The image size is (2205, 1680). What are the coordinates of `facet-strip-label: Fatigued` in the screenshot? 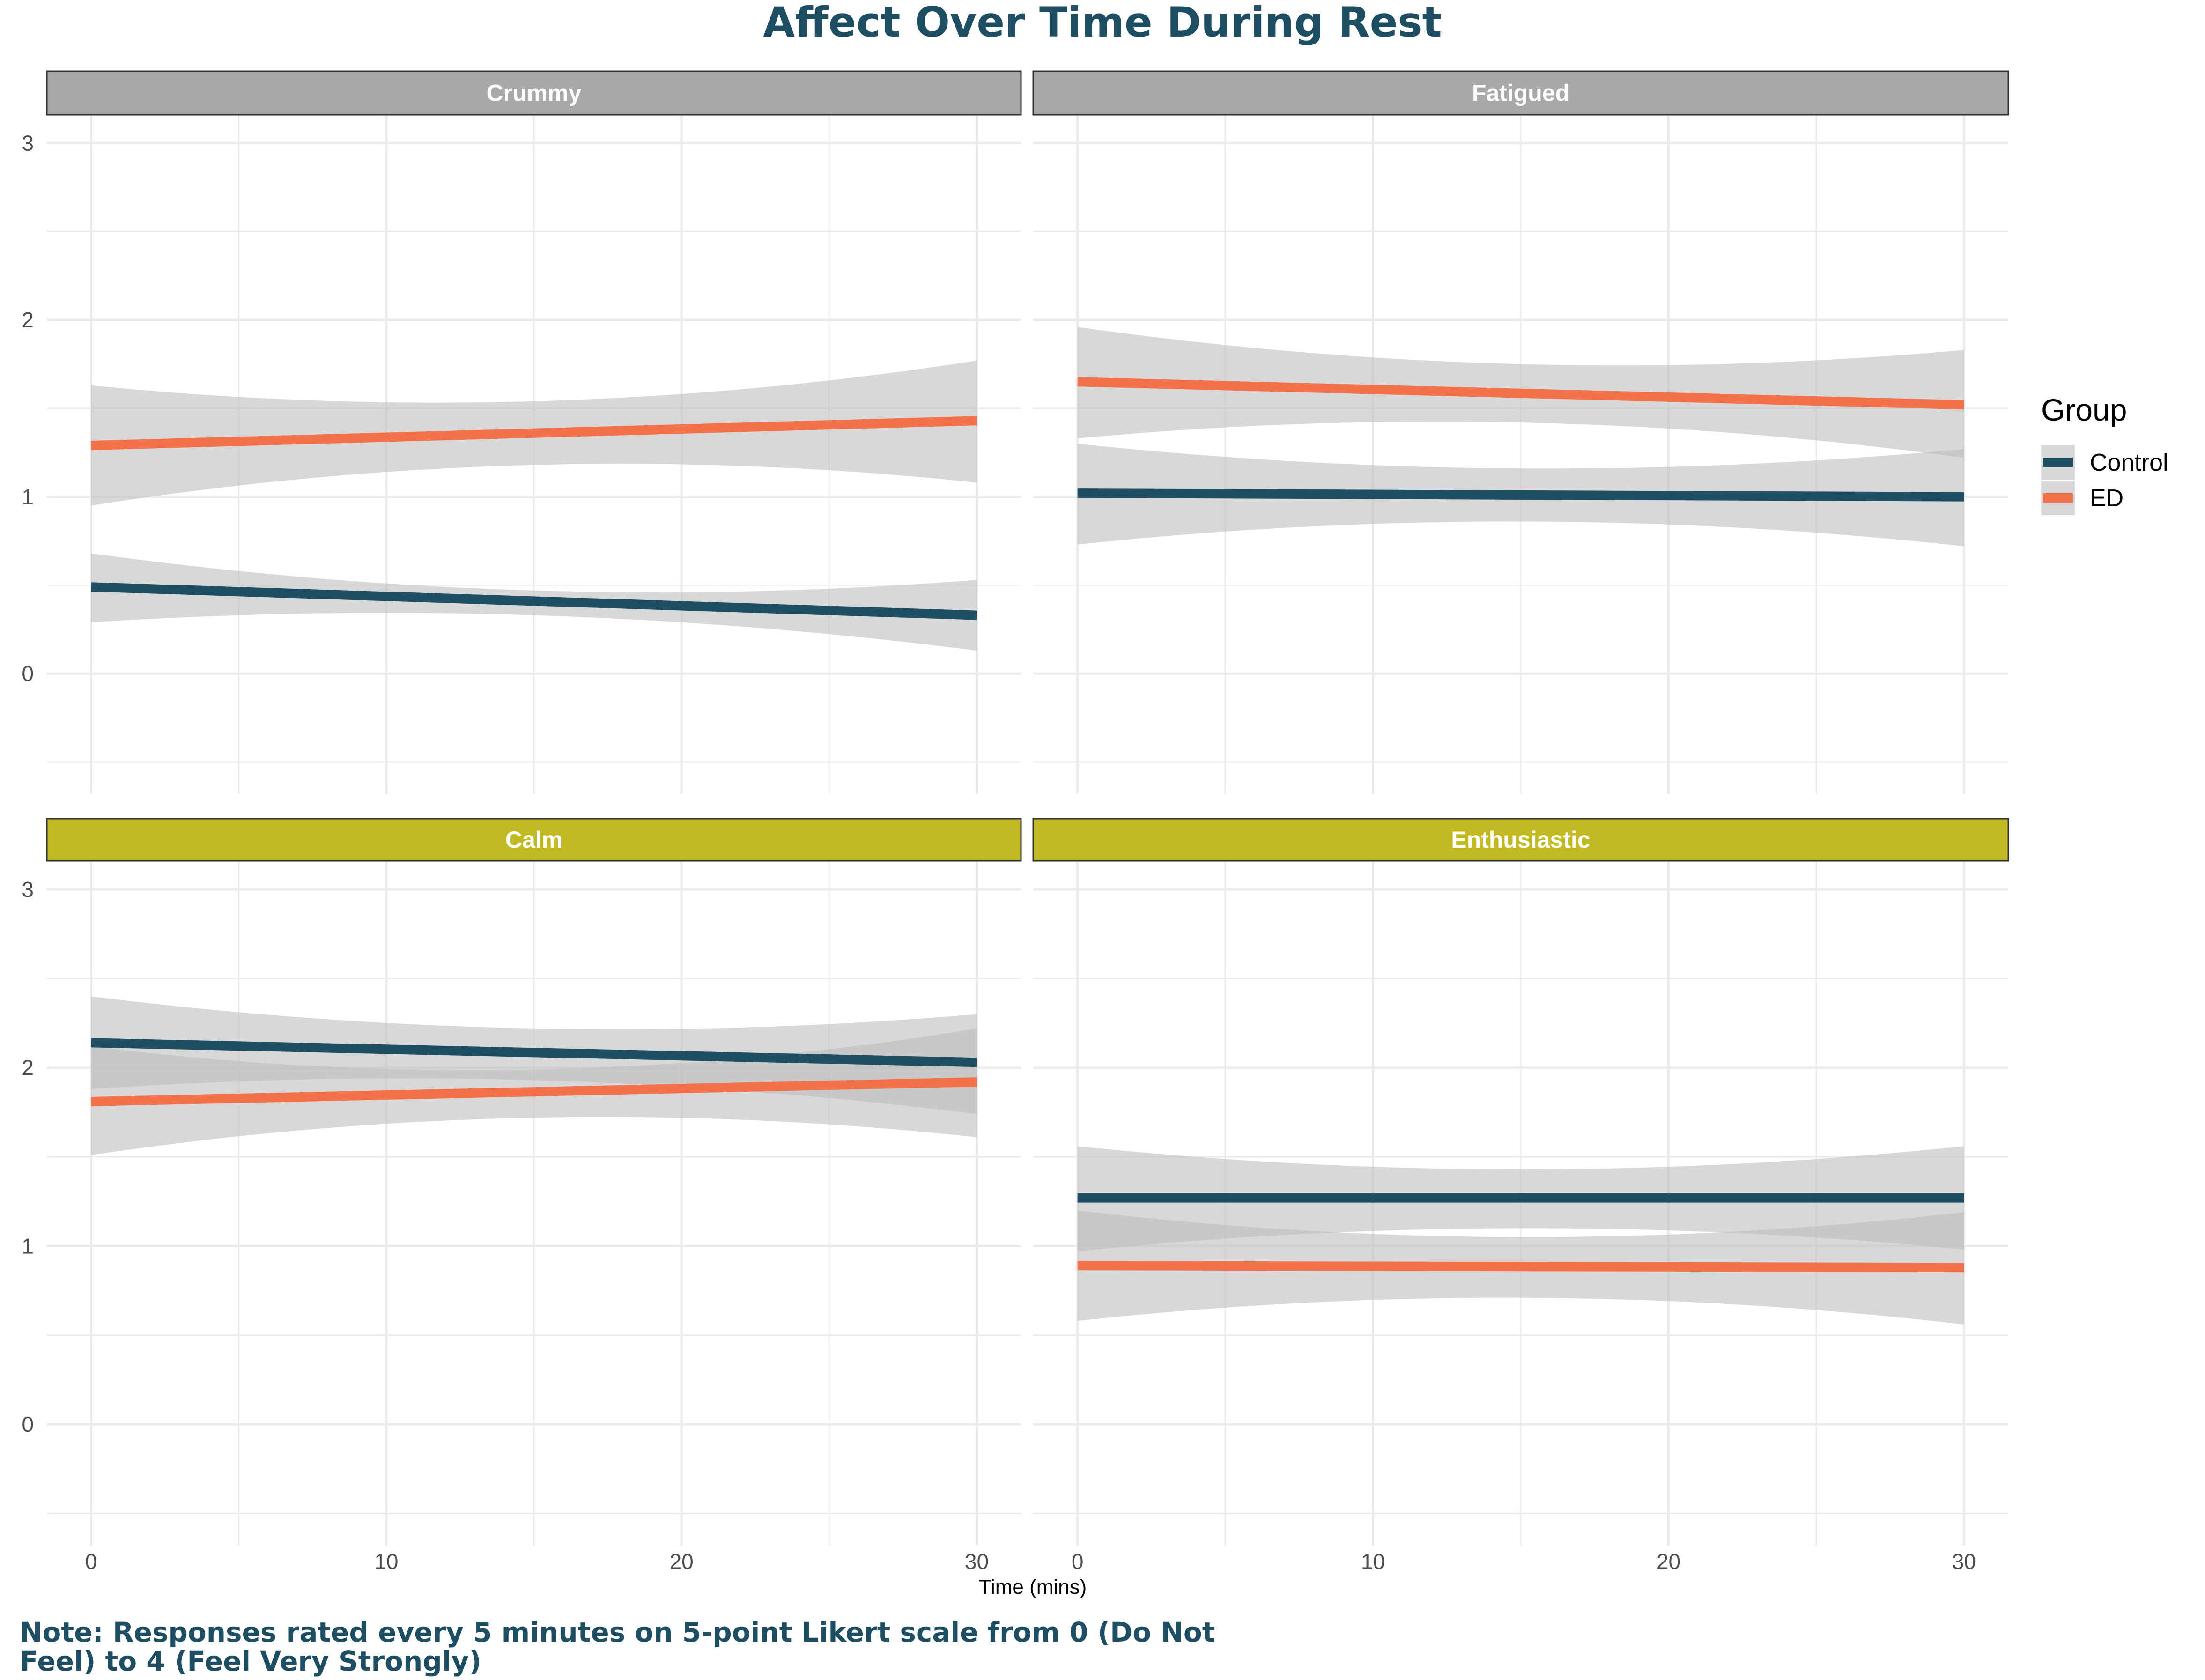 It's located at (1520, 93).